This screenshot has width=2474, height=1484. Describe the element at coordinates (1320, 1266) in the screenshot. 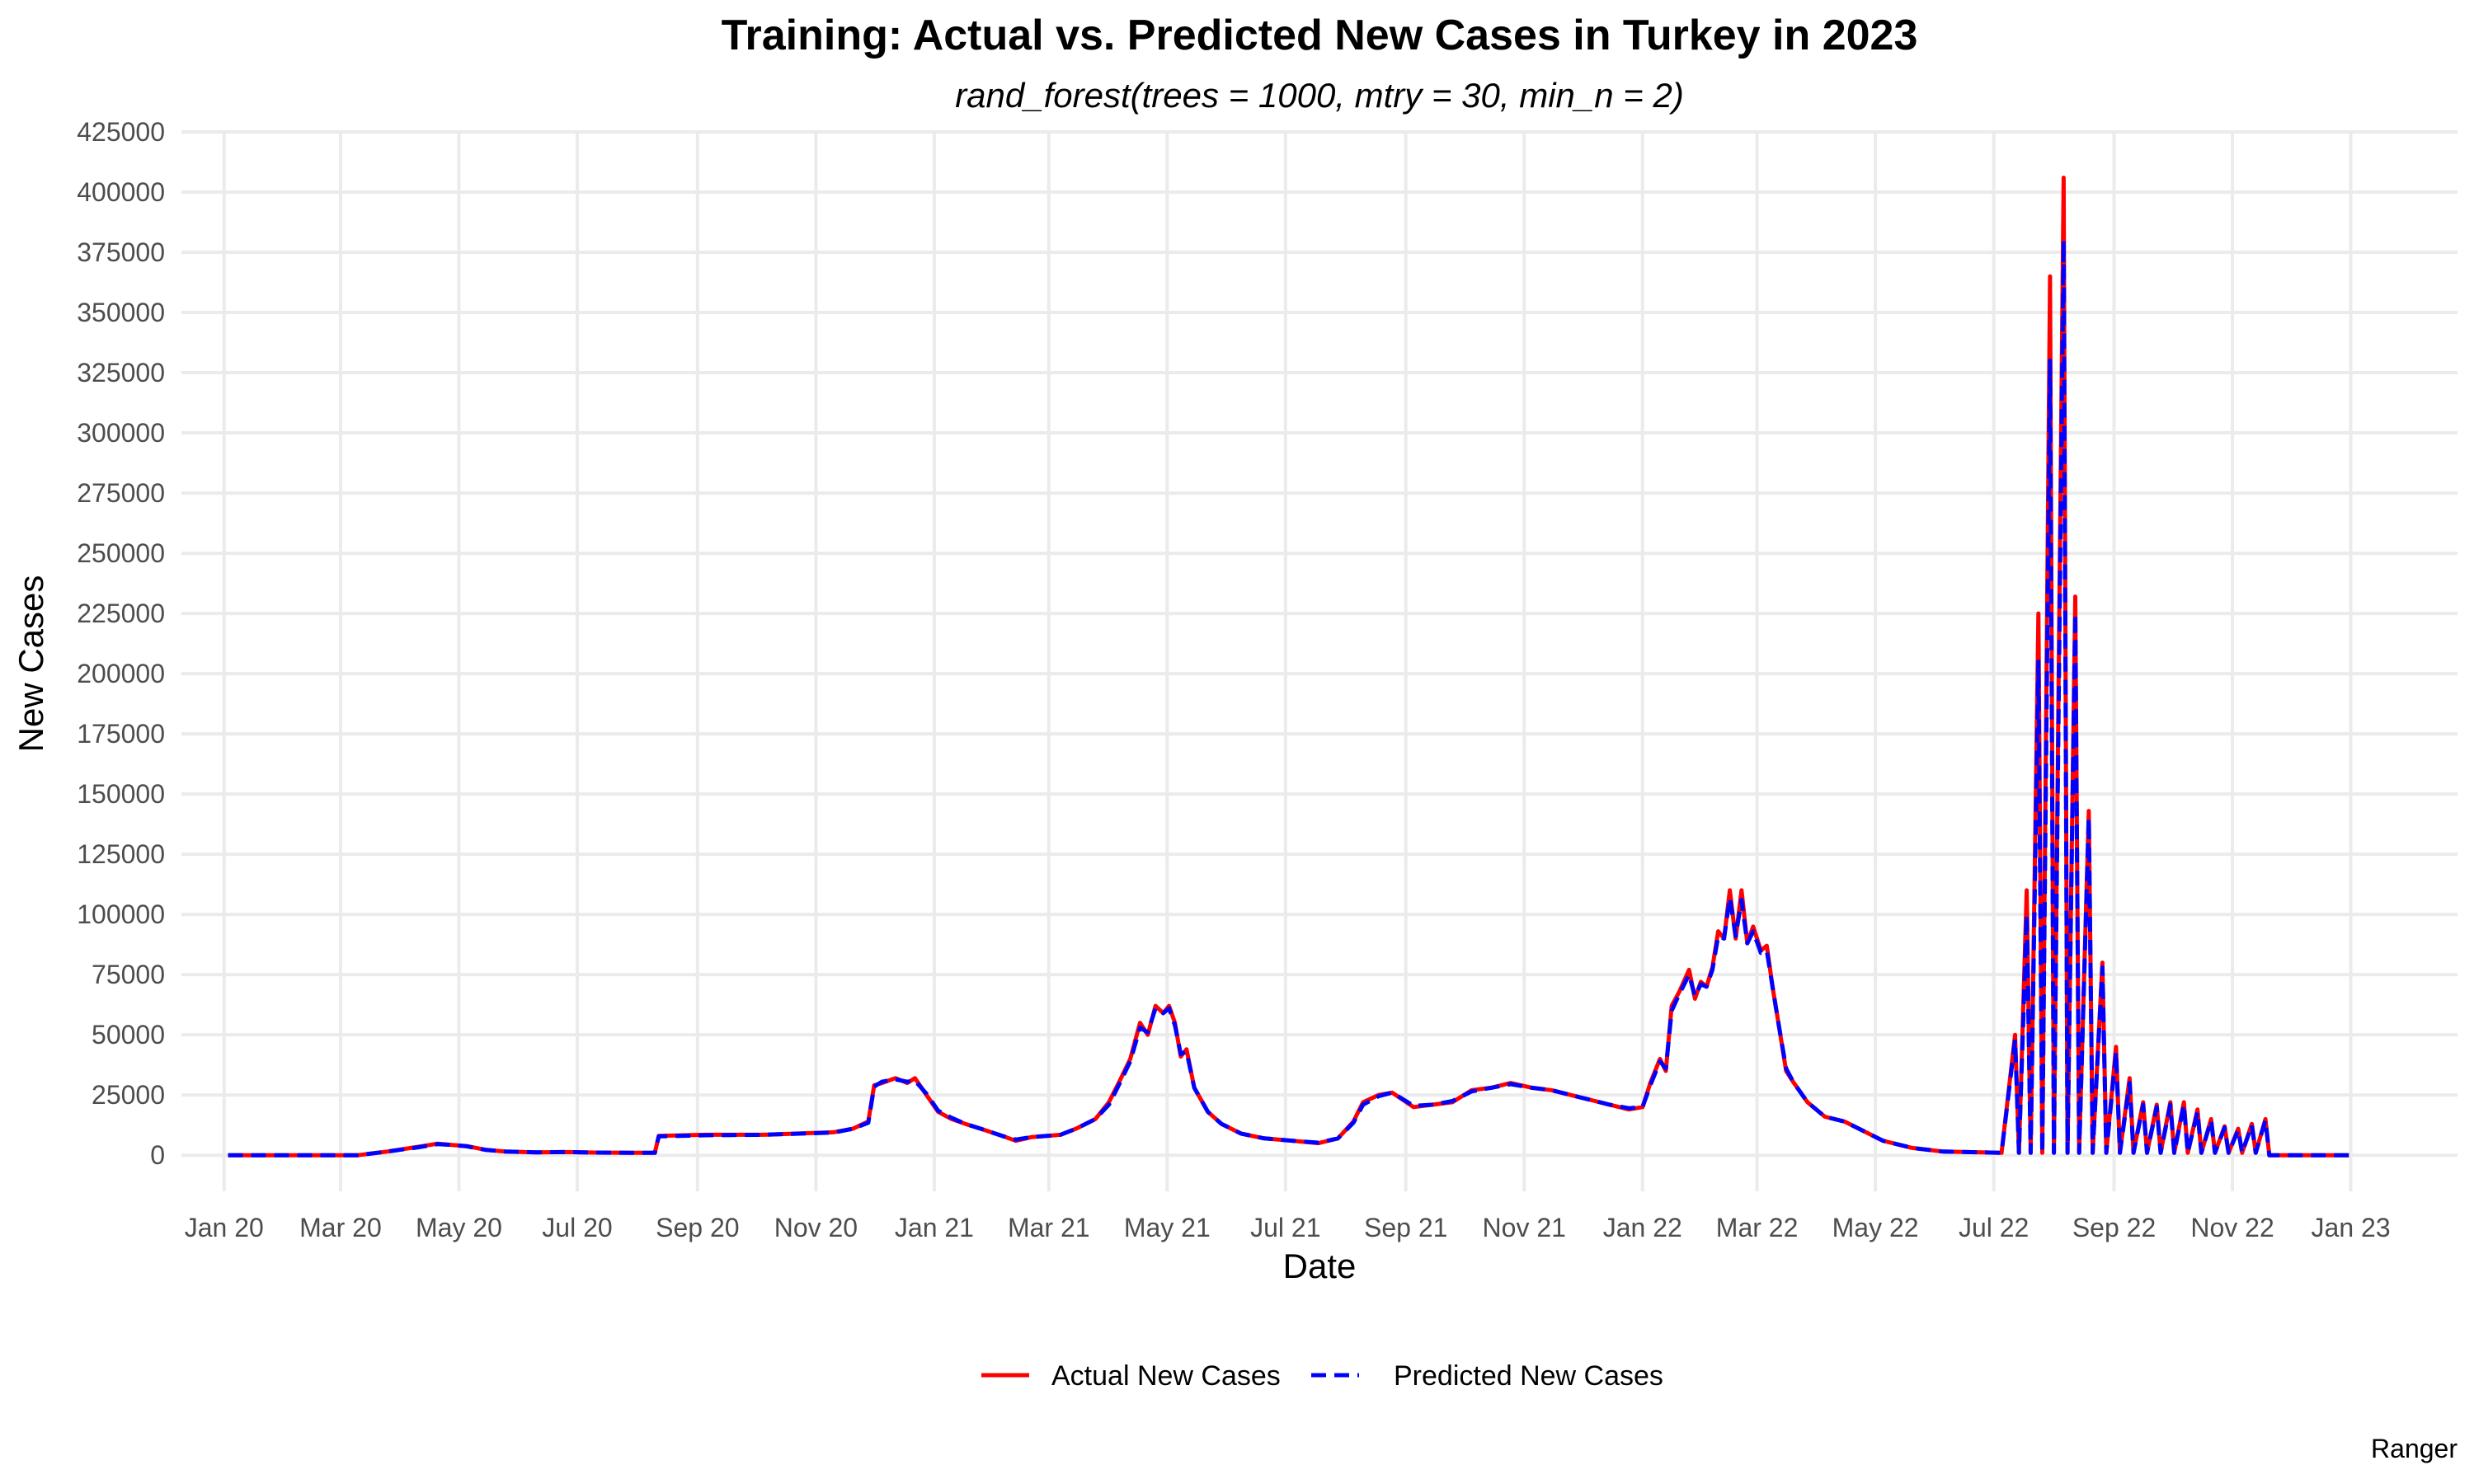

I see `x-axis-title: Date` at that location.